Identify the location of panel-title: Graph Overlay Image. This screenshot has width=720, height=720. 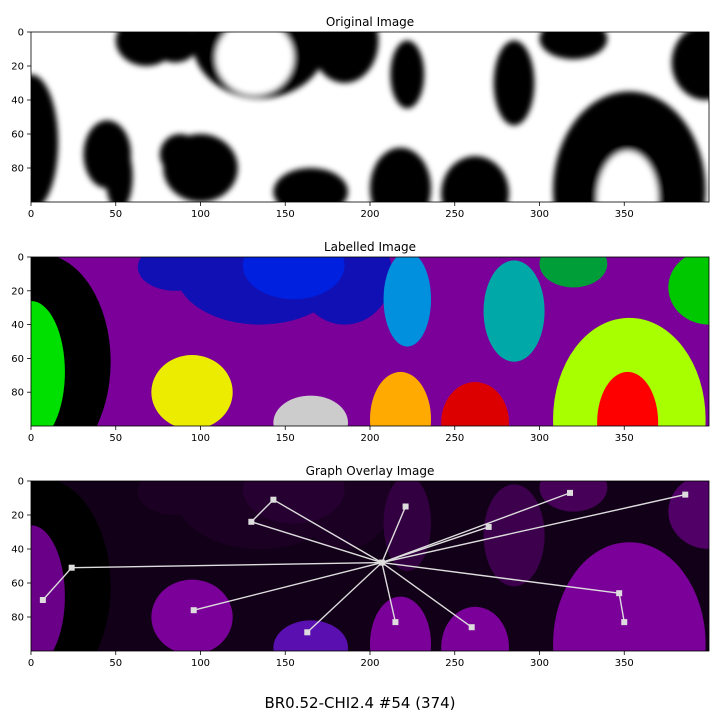
(370, 471).